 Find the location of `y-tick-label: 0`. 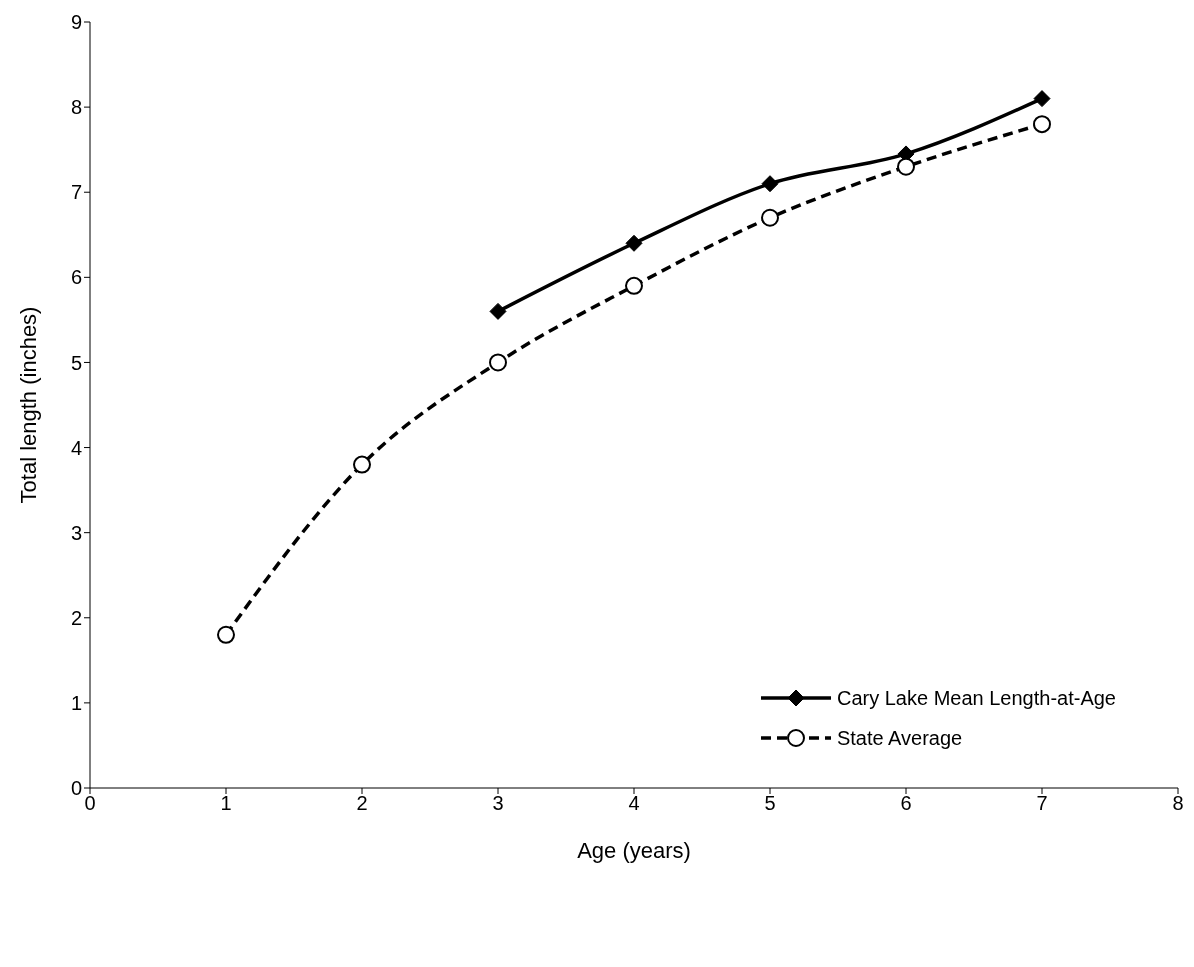

y-tick-label: 0 is located at coordinates (76, 788).